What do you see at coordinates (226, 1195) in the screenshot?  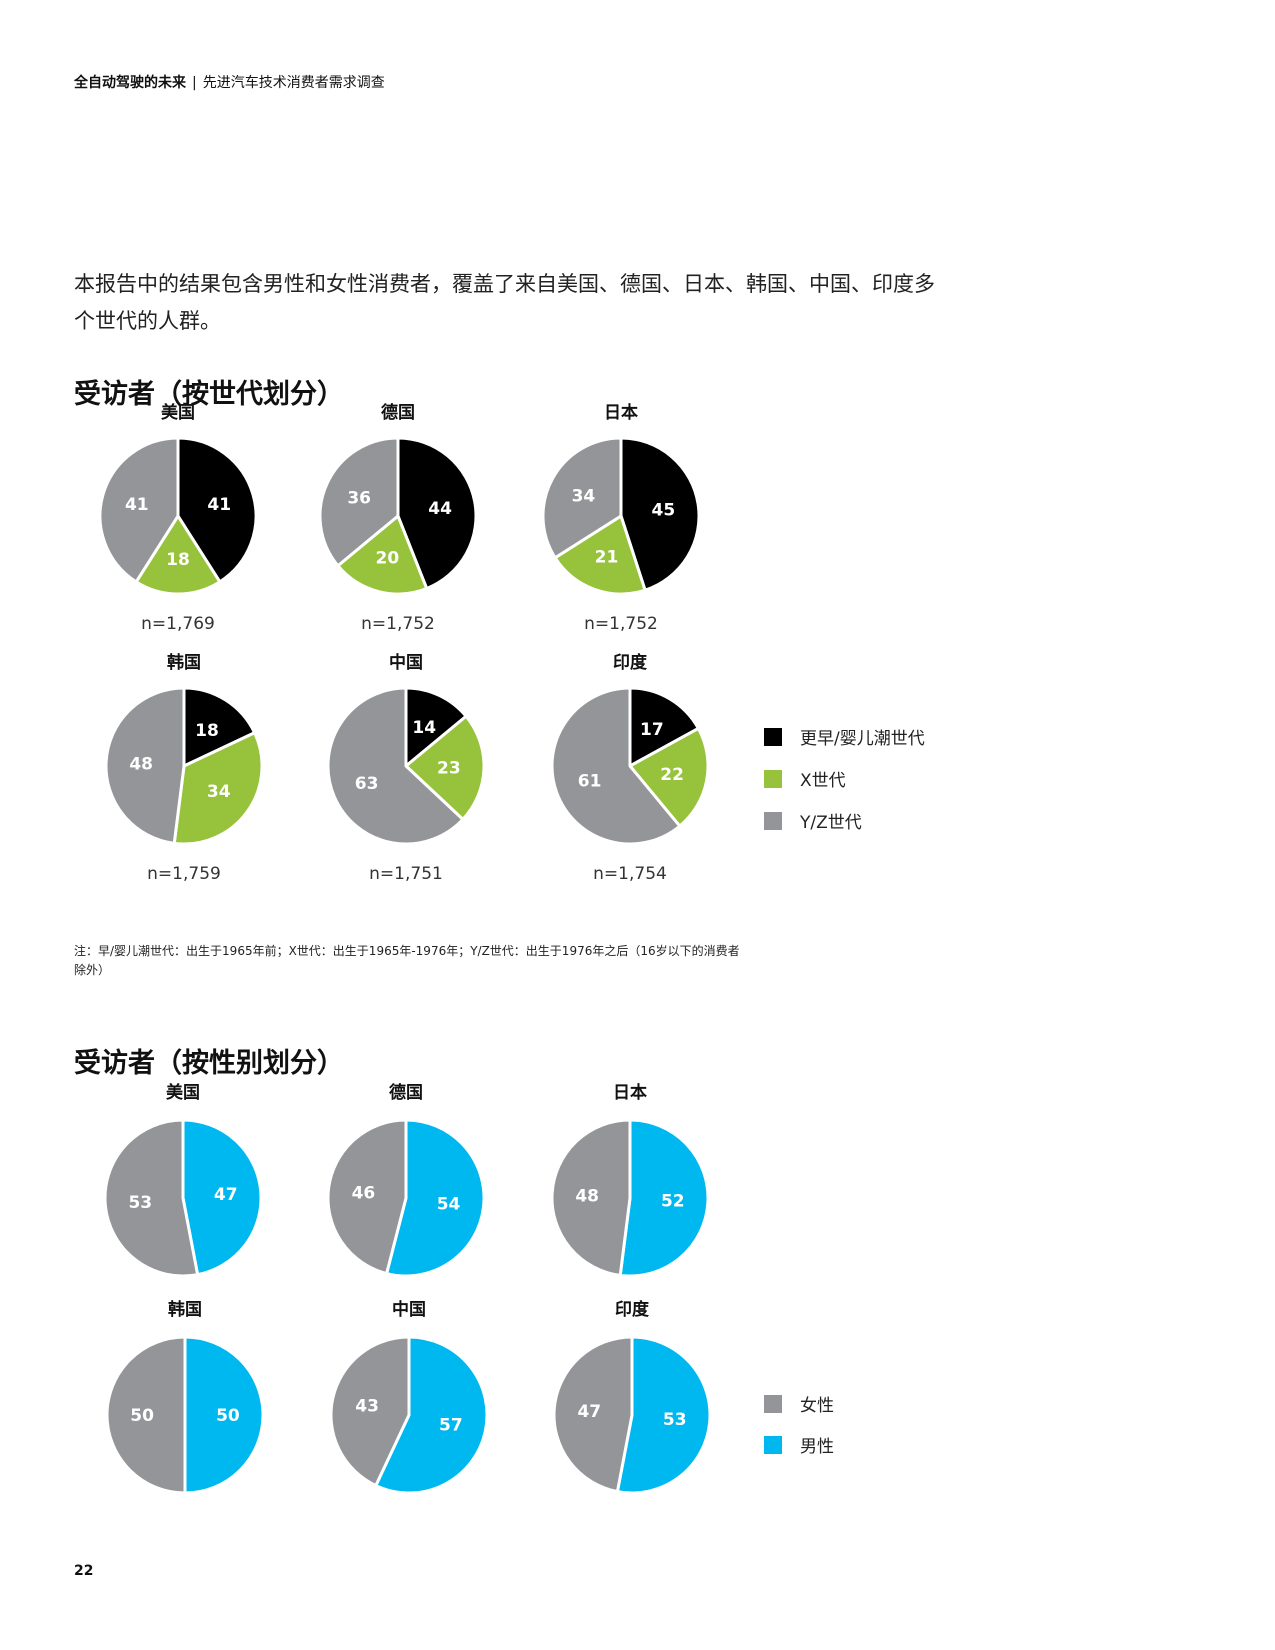 I see `data-label-male: 47` at bounding box center [226, 1195].